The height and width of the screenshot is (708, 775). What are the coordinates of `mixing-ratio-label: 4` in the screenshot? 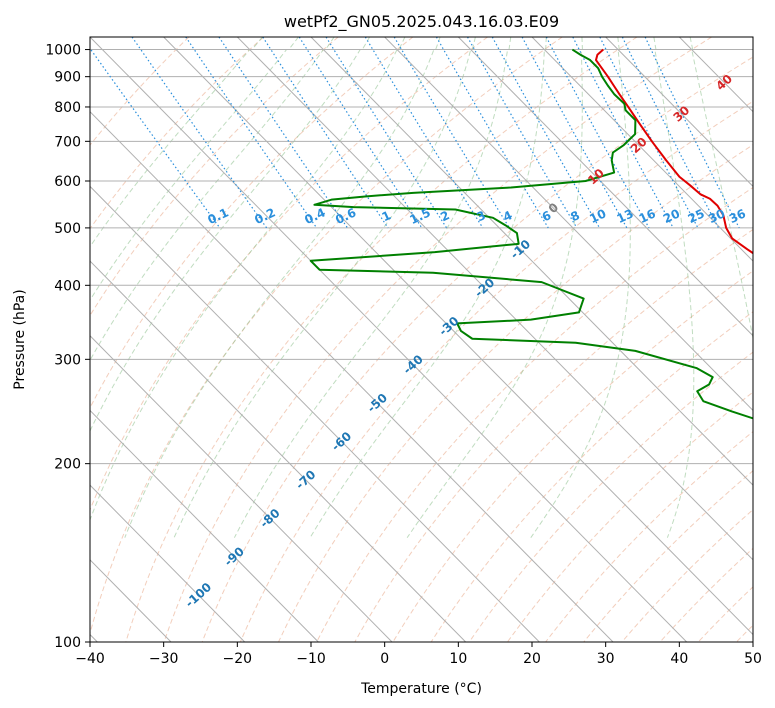 It's located at (507, 216).